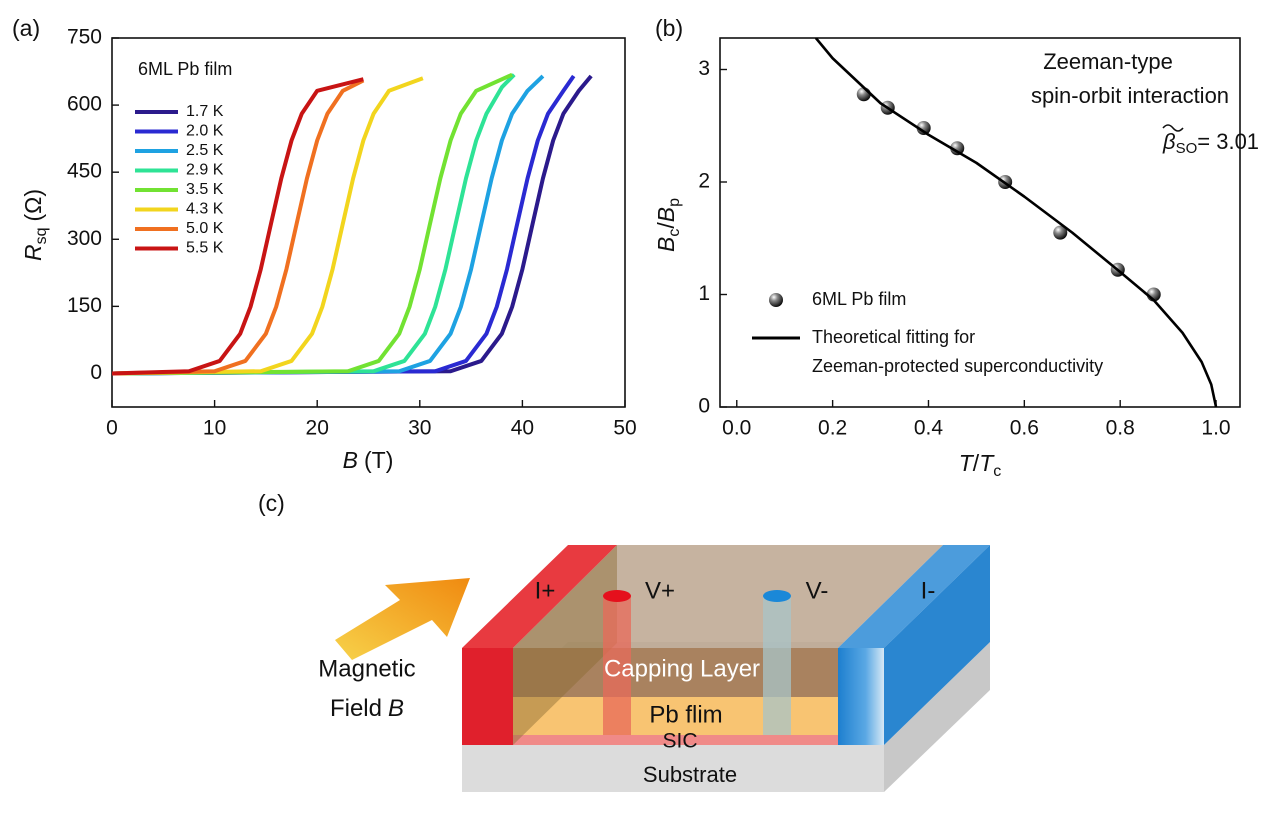 The width and height of the screenshot is (1262, 818). What do you see at coordinates (937, 717) in the screenshot?
I see `substrate-side` at bounding box center [937, 717].